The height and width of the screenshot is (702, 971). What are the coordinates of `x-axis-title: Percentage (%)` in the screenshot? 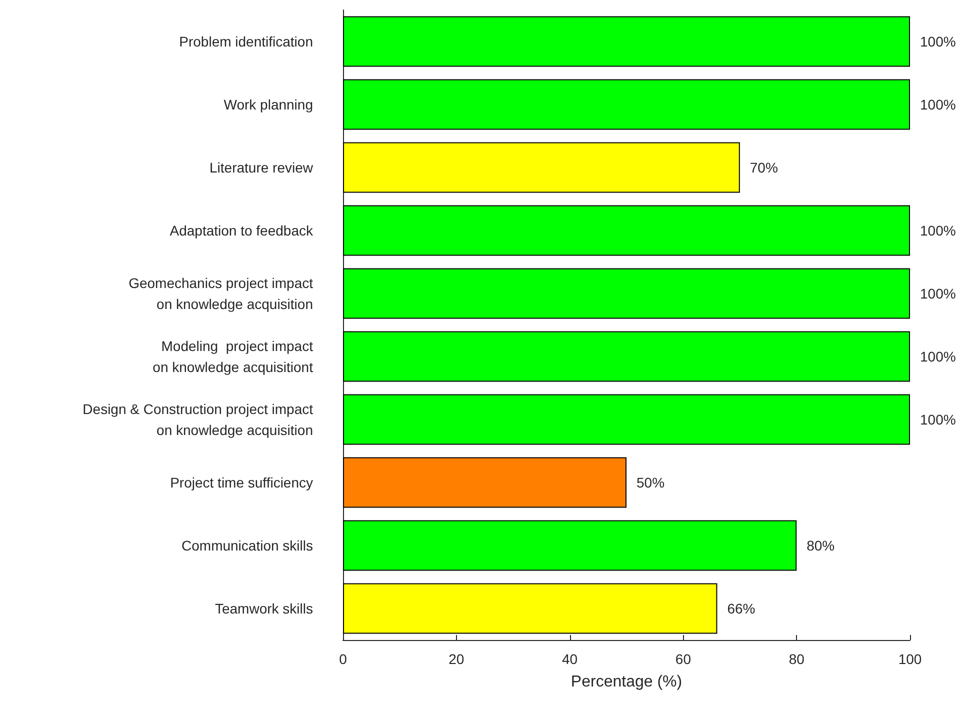 It's located at (626, 682).